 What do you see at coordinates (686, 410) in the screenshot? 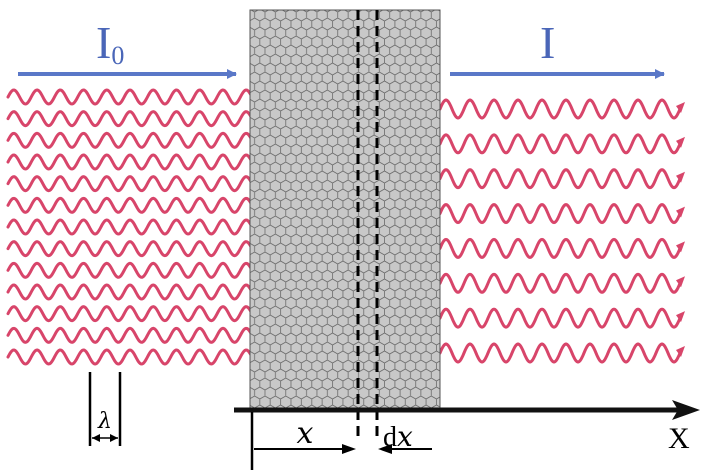
I see `x-axis-arrowhead` at bounding box center [686, 410].